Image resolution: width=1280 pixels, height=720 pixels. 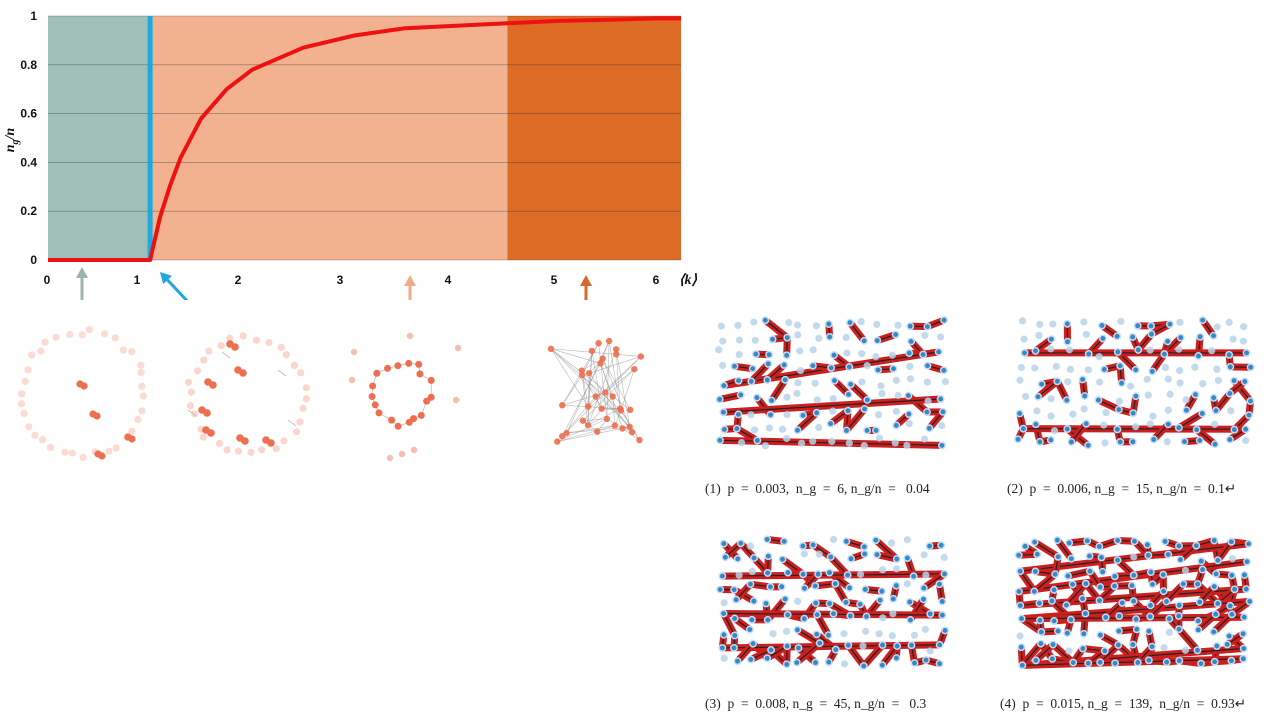 I want to click on y-tick-labels: 0 0.2 0.4 0.6 0.8 1, so click(x=28, y=138).